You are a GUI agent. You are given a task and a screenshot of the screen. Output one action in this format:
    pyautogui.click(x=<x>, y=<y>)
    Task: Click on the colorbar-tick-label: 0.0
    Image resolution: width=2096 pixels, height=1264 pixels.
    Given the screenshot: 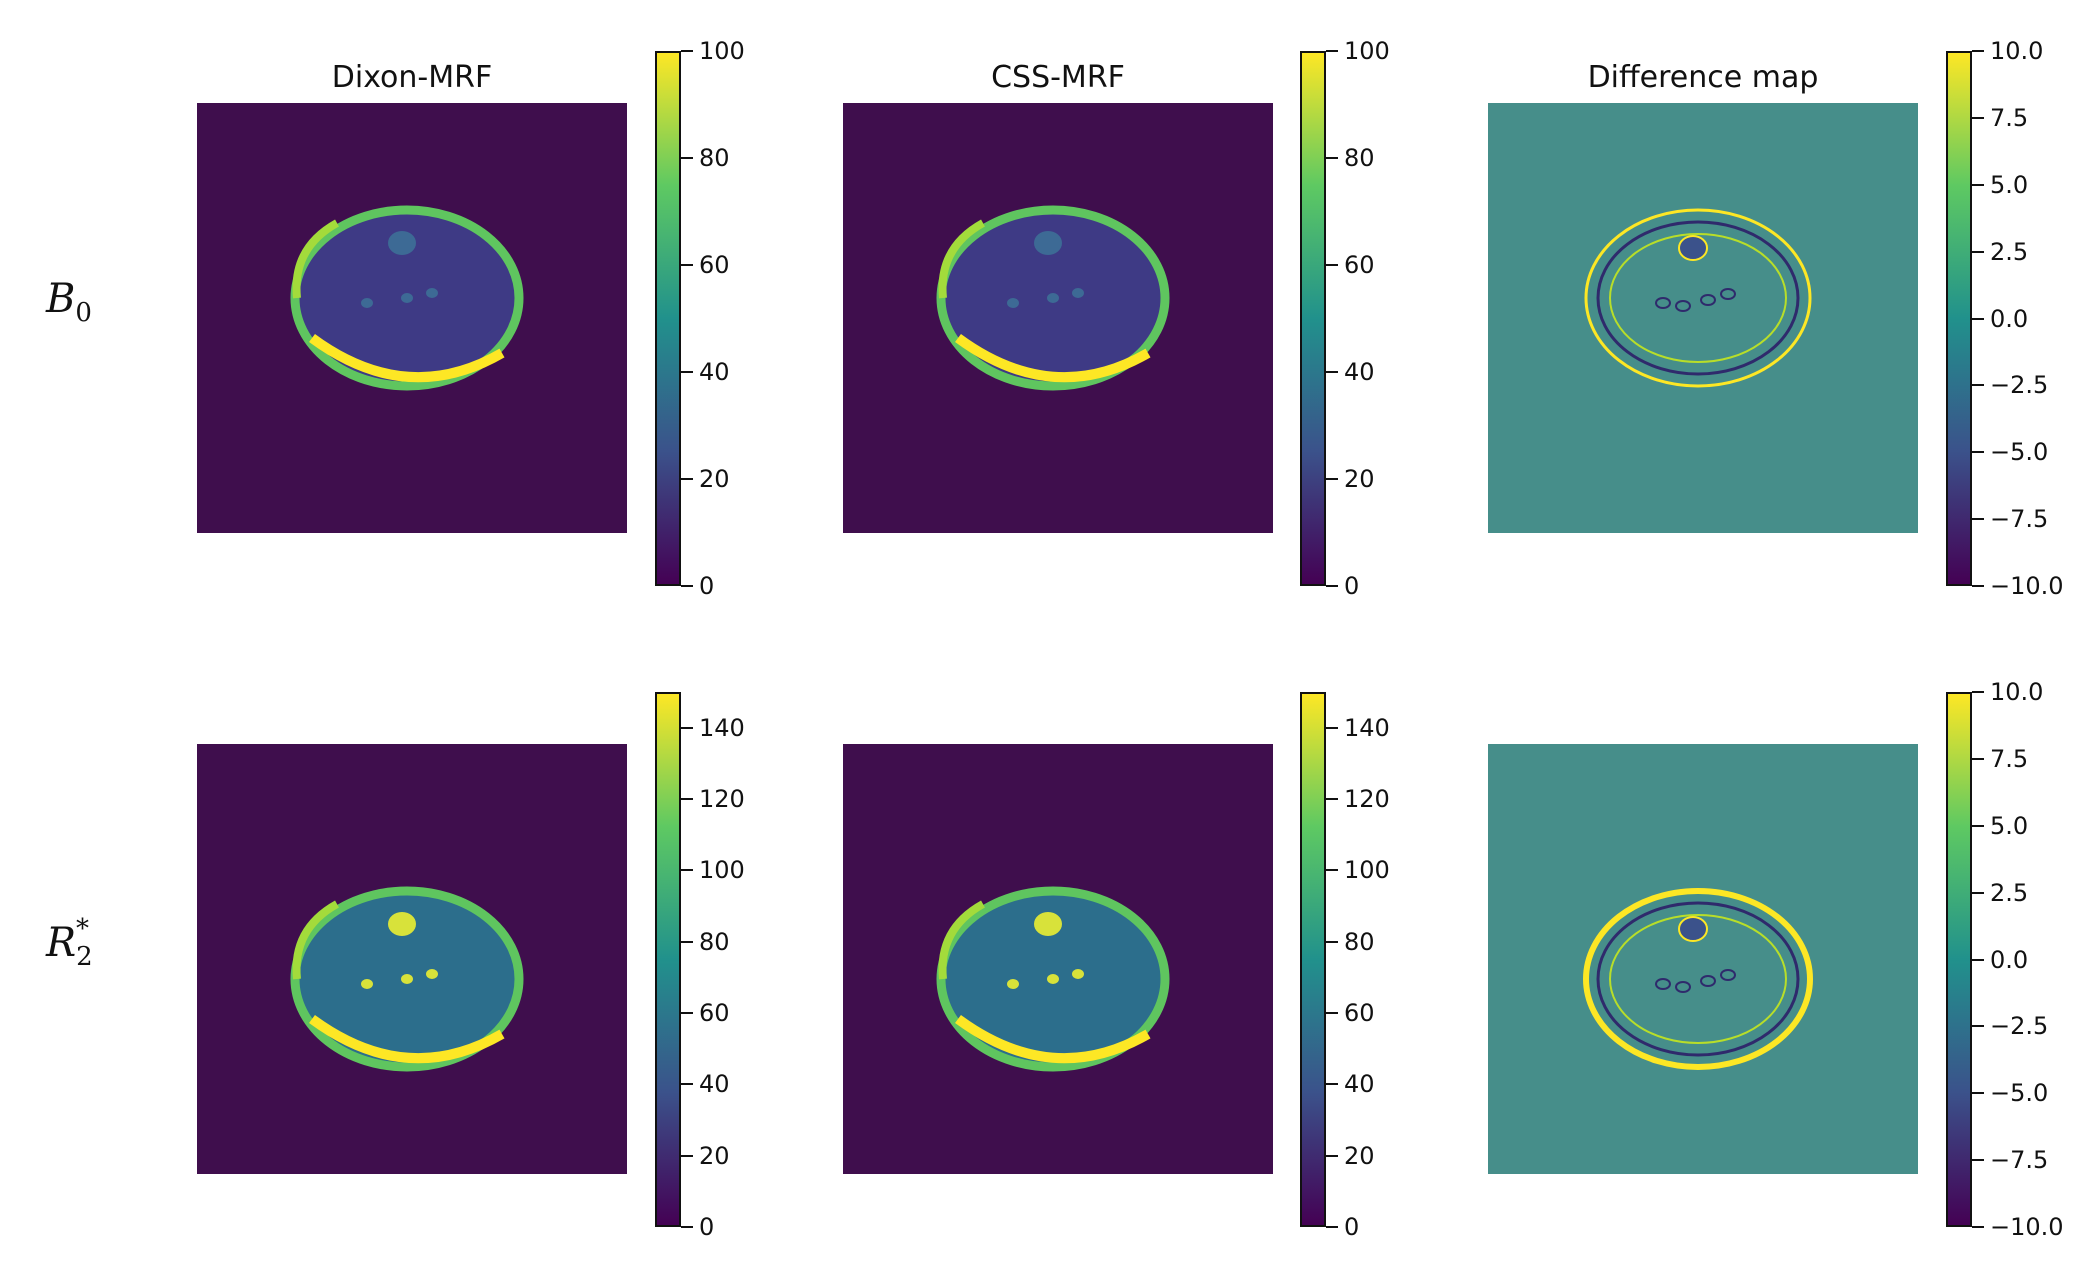 What is the action you would take?
    pyautogui.click(x=2009, y=318)
    